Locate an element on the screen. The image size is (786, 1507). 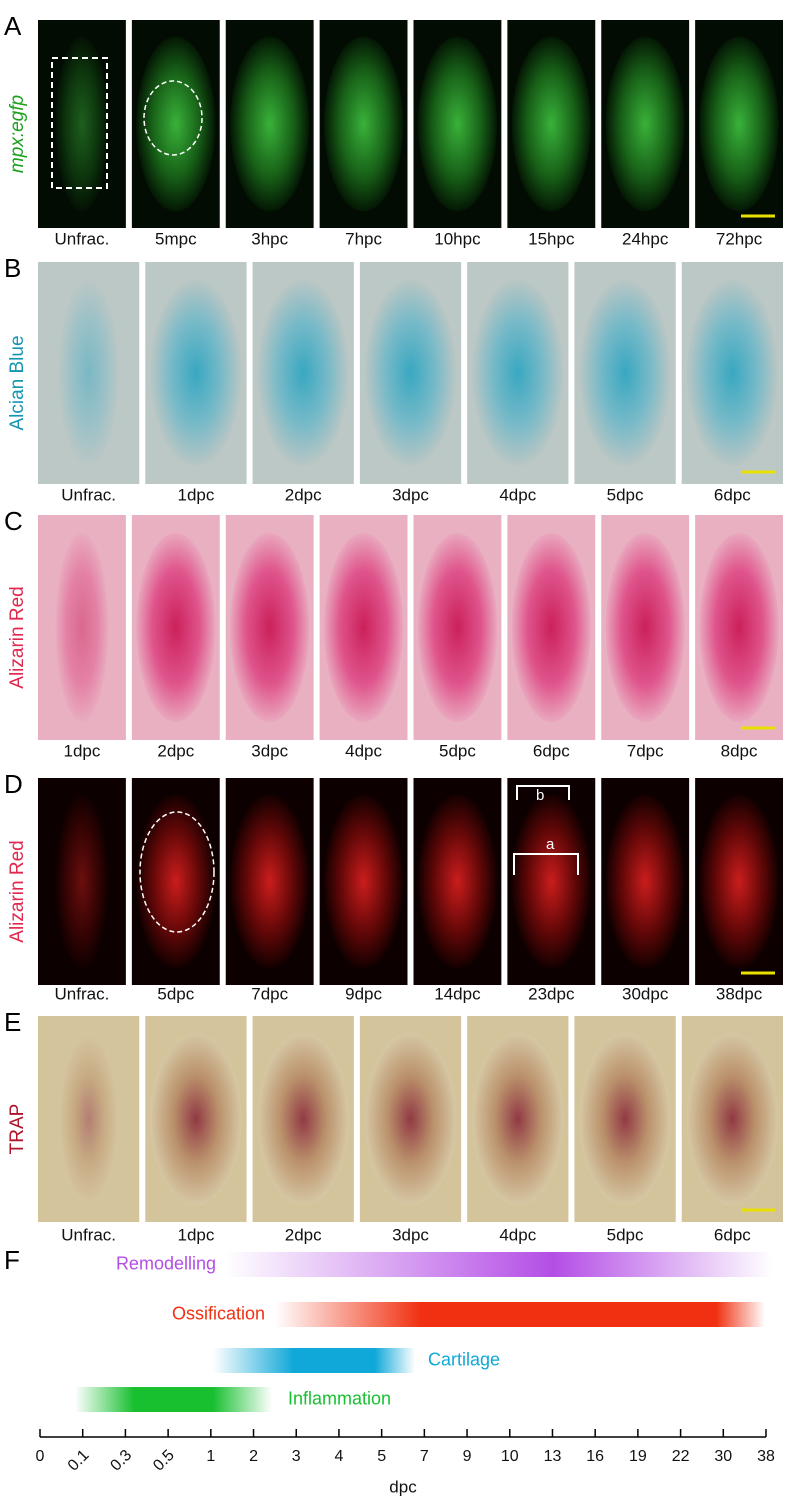
tick-label: 1 is located at coordinates (210, 1456).